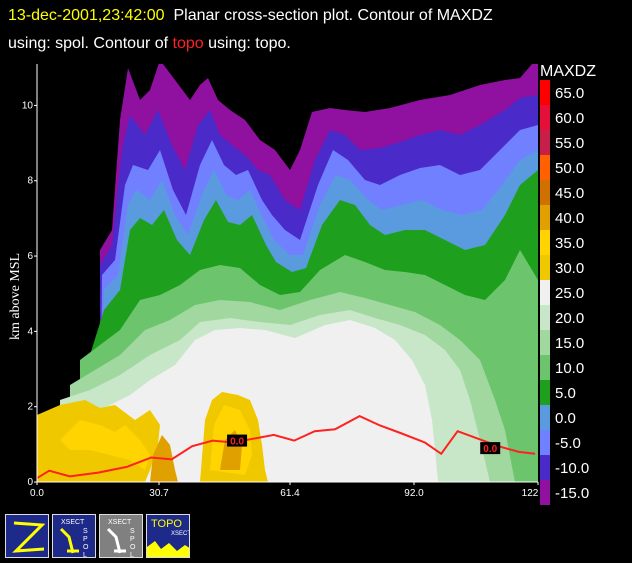 The width and height of the screenshot is (632, 563). What do you see at coordinates (569, 193) in the screenshot?
I see `legend-label: 45.0` at bounding box center [569, 193].